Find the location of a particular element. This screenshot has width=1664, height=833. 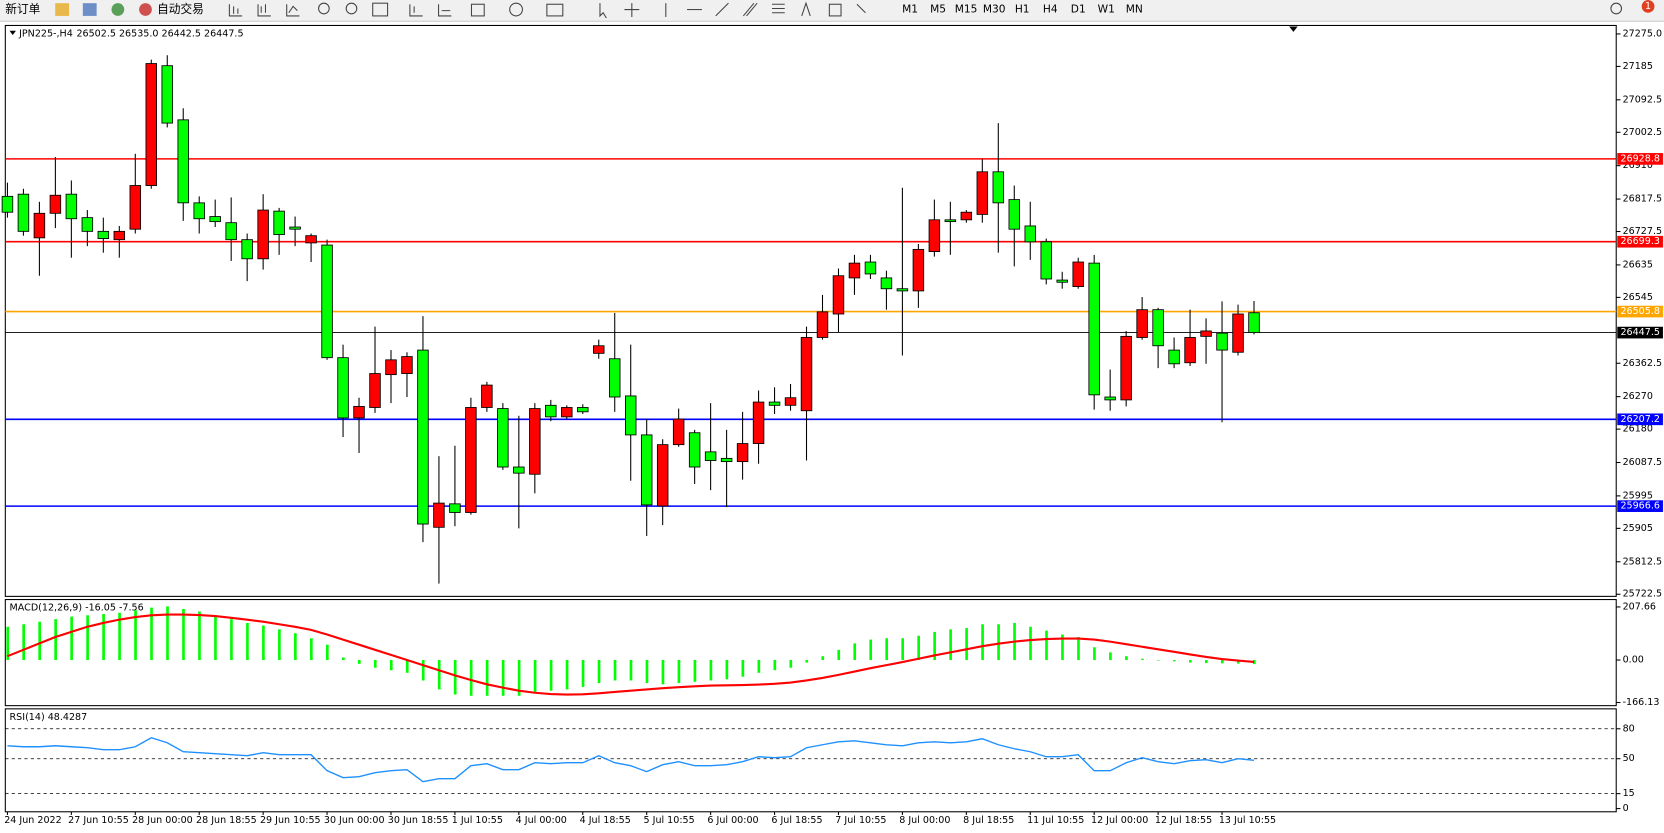

timeframe-button: D1 is located at coordinates (1078, 9).